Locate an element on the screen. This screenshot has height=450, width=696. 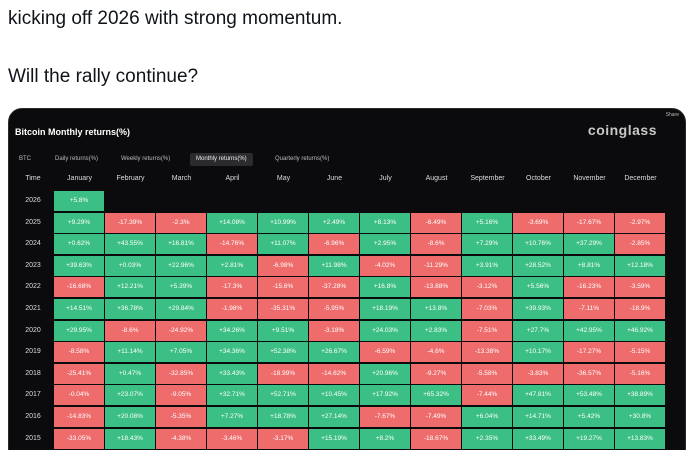
tab: Weekly returns(%) is located at coordinates (146, 159).